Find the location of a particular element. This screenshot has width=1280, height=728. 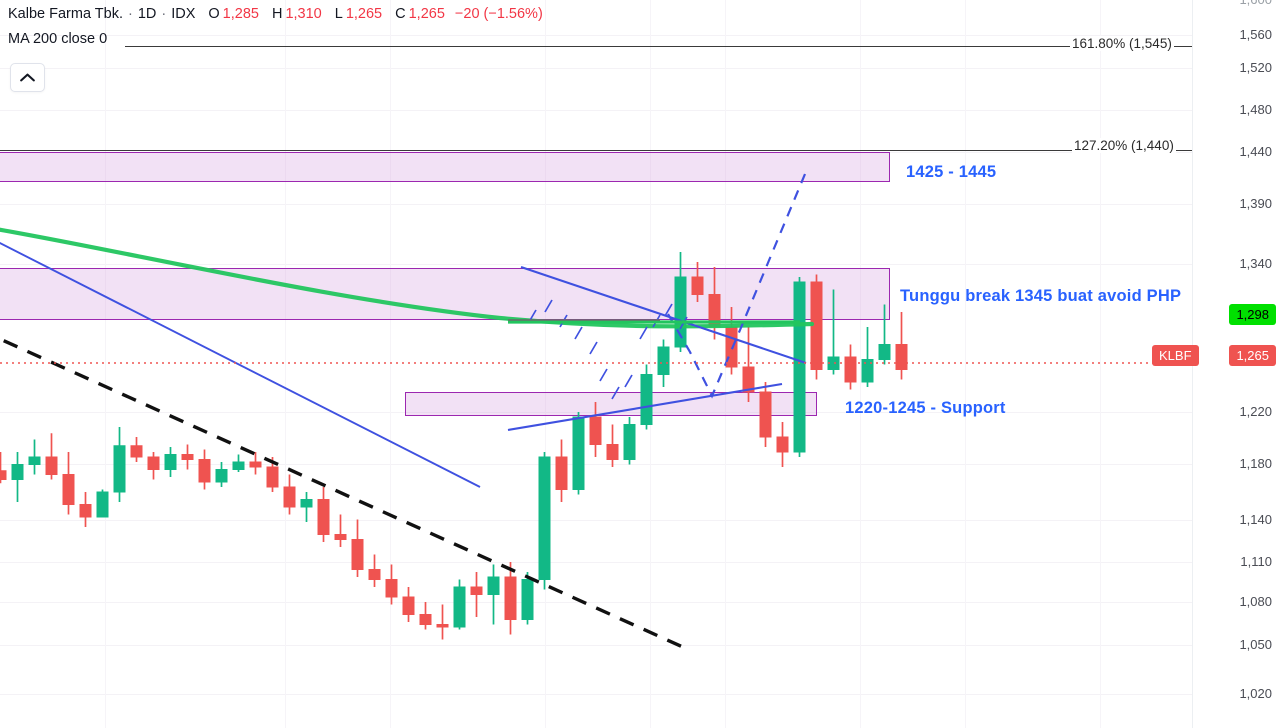

price-axis-tick: 1,220 is located at coordinates (1255, 411).